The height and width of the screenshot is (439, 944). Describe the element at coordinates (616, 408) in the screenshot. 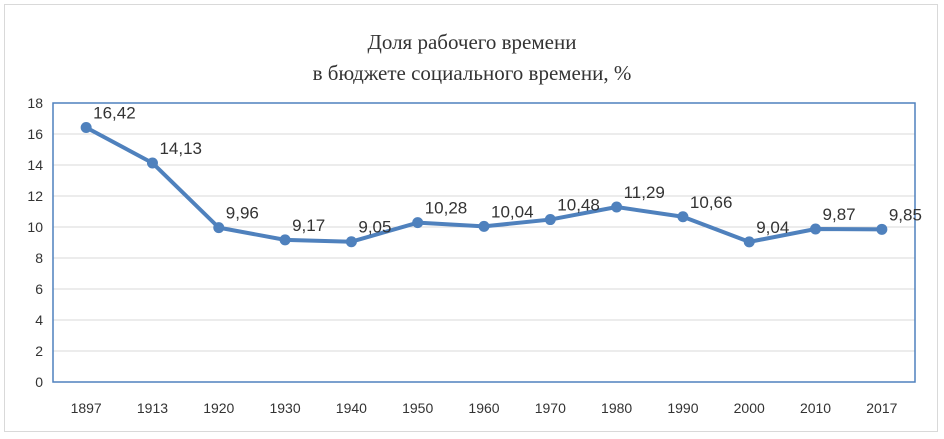

I see `x-tick-label: 1980` at that location.